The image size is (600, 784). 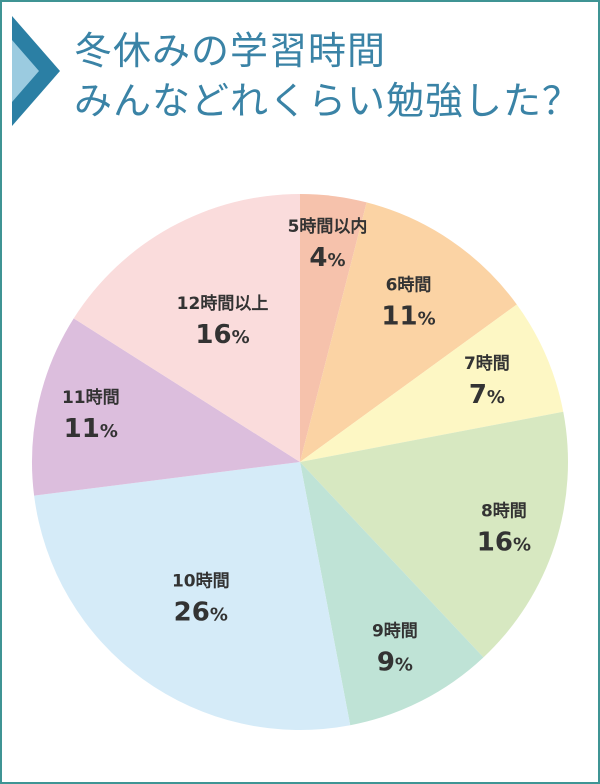 I want to click on slice-category-label: 11時間, so click(x=91, y=397).